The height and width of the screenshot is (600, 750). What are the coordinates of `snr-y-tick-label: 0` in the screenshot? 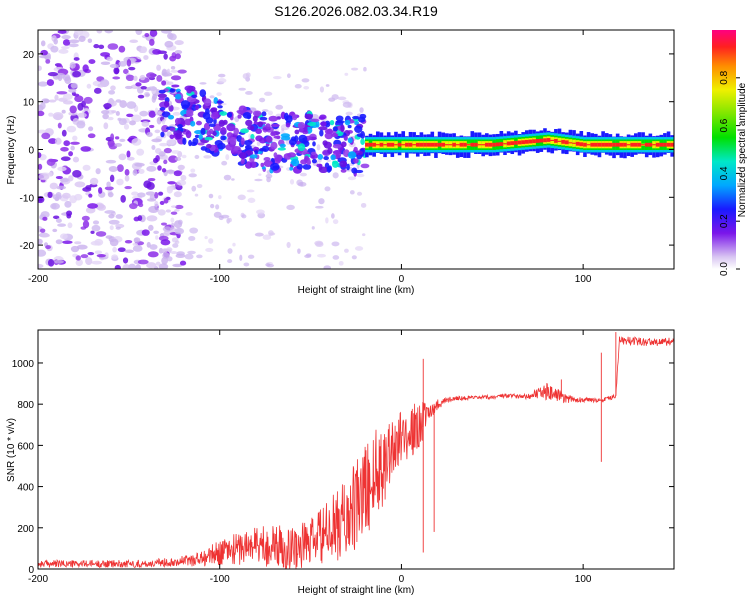 It's located at (31, 570).